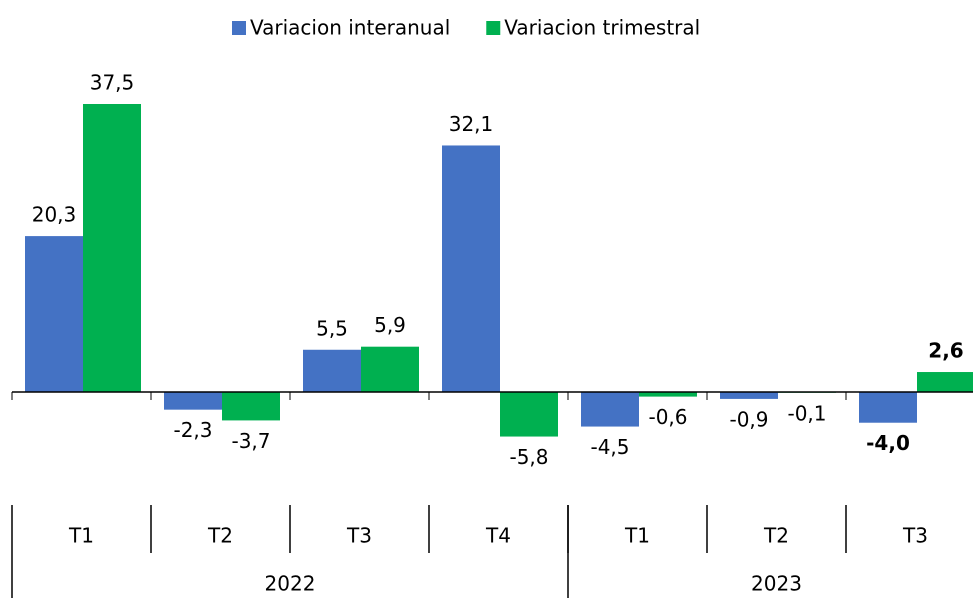 The height and width of the screenshot is (602, 973). Describe the element at coordinates (54, 215) in the screenshot. I see `data-label: 20,3` at that location.